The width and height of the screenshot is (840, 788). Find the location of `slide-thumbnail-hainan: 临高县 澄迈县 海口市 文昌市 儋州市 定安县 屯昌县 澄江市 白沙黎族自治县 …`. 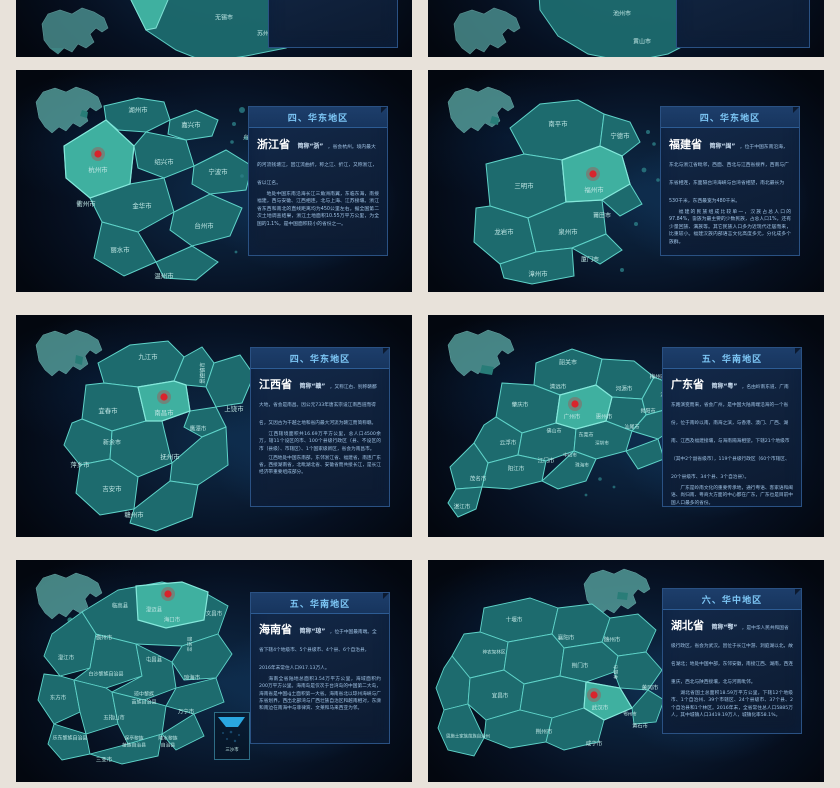

slide-thumbnail-hainan: 临高县 澄迈县 海口市 文昌市 儋州市 定安县 屯昌县 澄江市 白沙黎族自治县 … is located at coordinates (214, 671).